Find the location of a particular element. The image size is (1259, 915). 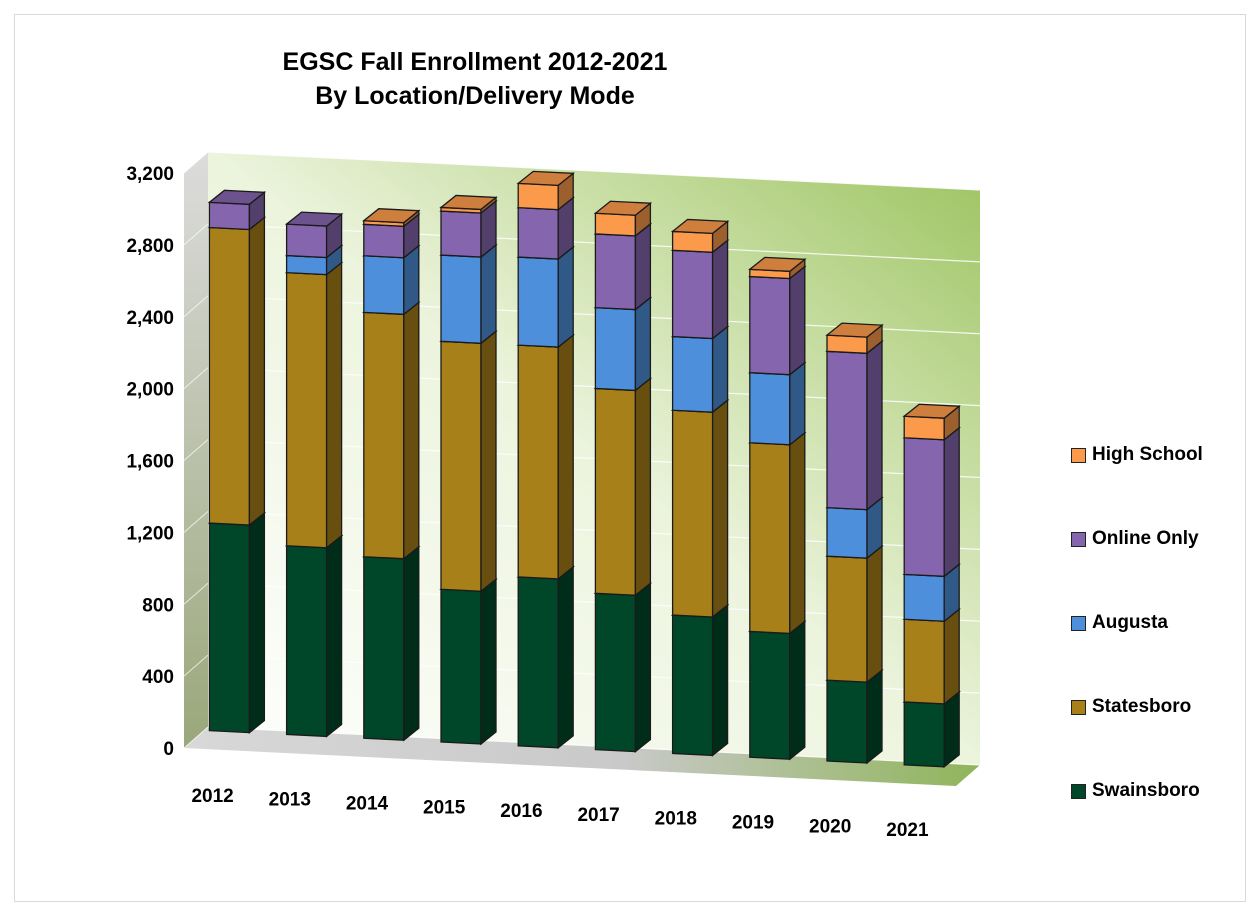

chart-subtitle-line: By Location/Delivery Mode is located at coordinates (475, 96).